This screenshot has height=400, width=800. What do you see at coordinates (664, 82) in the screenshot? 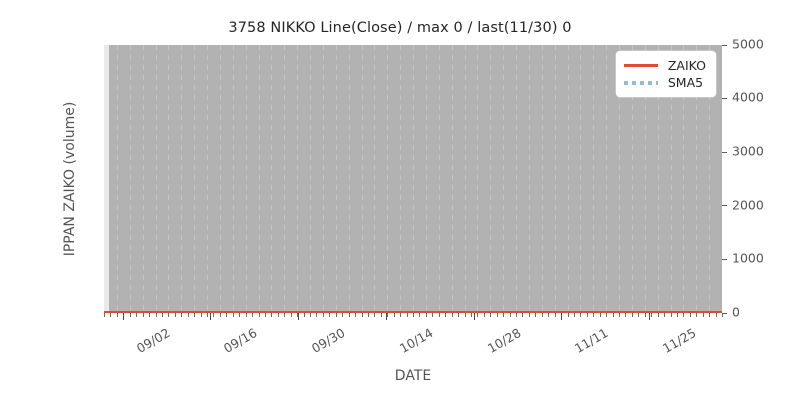
I see `legend-item-sma5: SMA5` at bounding box center [664, 82].